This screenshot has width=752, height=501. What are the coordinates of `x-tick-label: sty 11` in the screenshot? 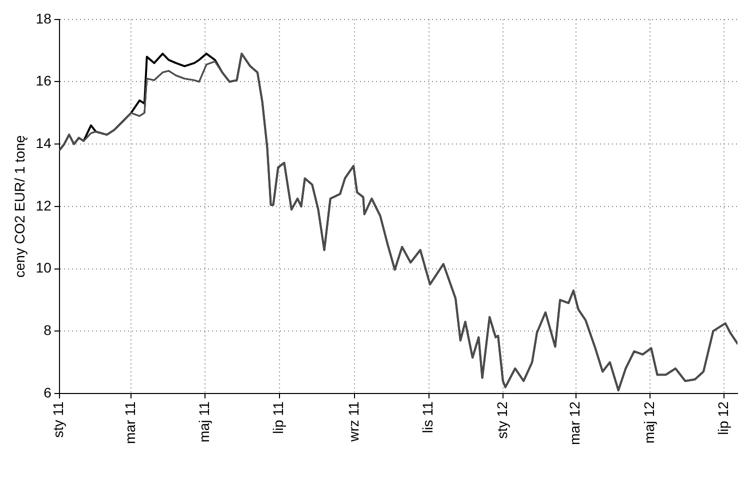 It's located at (58, 419).